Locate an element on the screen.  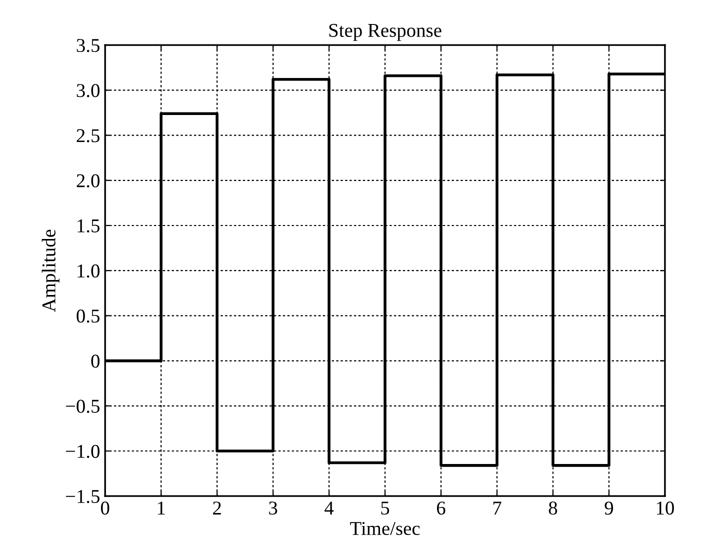
x-tick-label: 2 is located at coordinates (217, 508).